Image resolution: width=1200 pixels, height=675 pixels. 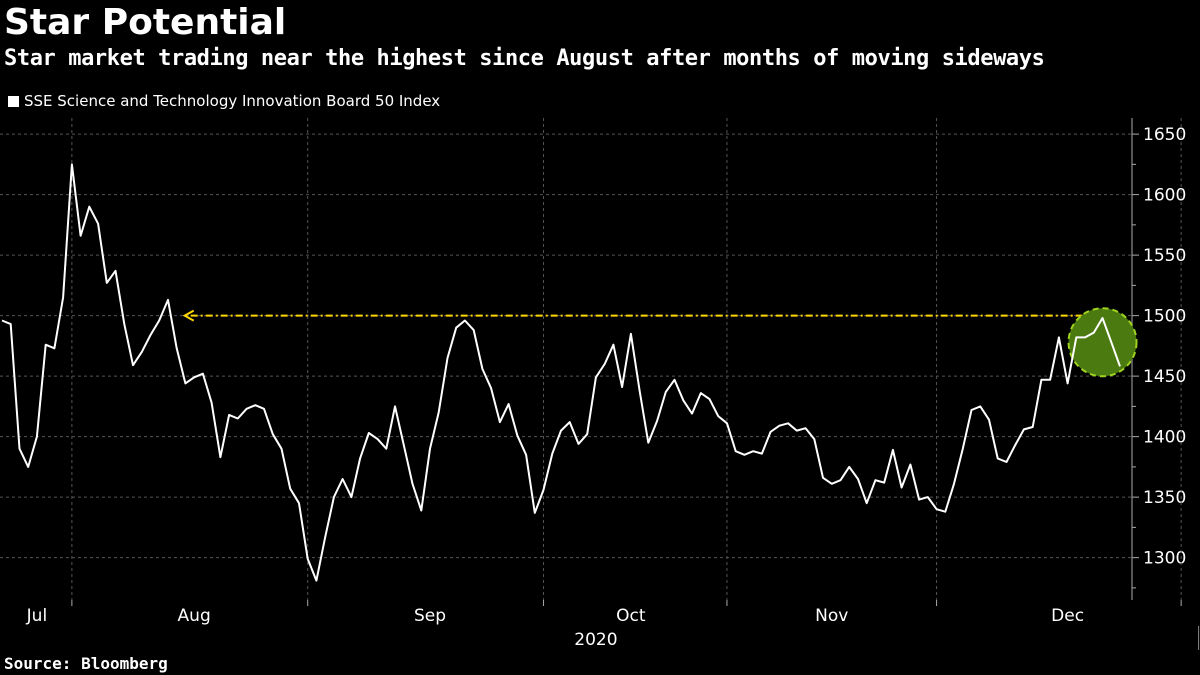 I want to click on x-tick-label: Nov, so click(x=831, y=616).